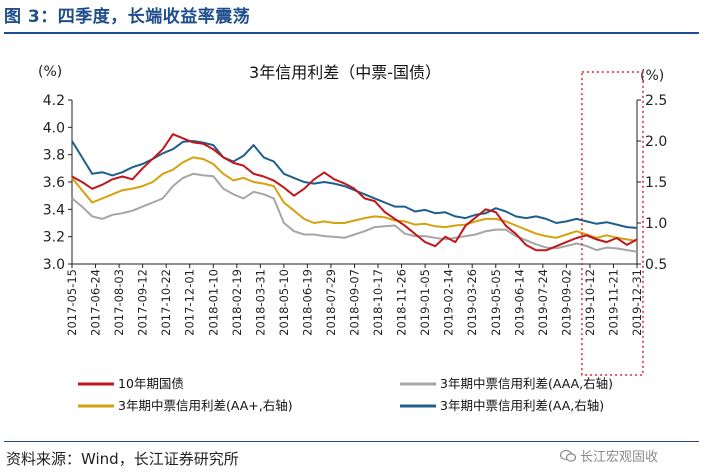 The image size is (703, 476). I want to click on left-tick-label: 4.2, so click(54, 101).